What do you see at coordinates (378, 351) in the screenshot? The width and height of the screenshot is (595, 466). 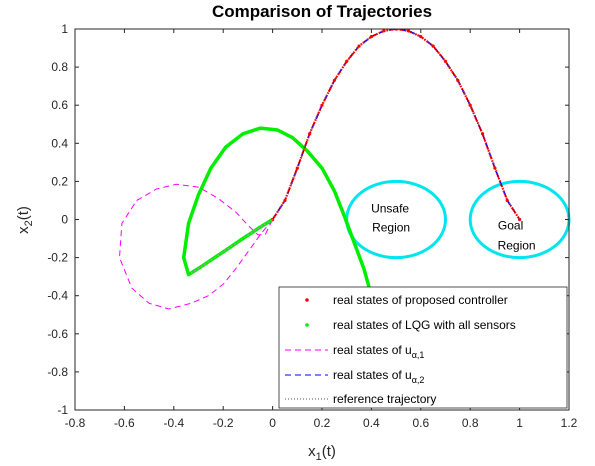 I see `legend-label-u-alpha1: real states of uα,1` at bounding box center [378, 351].